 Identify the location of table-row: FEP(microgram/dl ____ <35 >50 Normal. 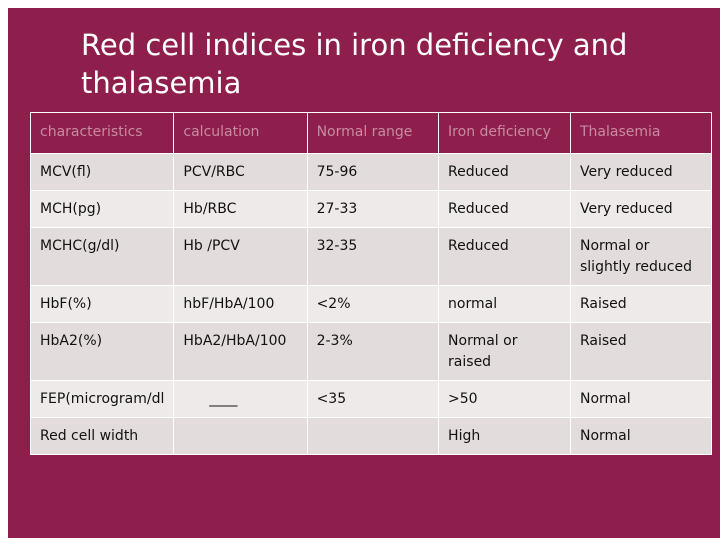
(370, 399).